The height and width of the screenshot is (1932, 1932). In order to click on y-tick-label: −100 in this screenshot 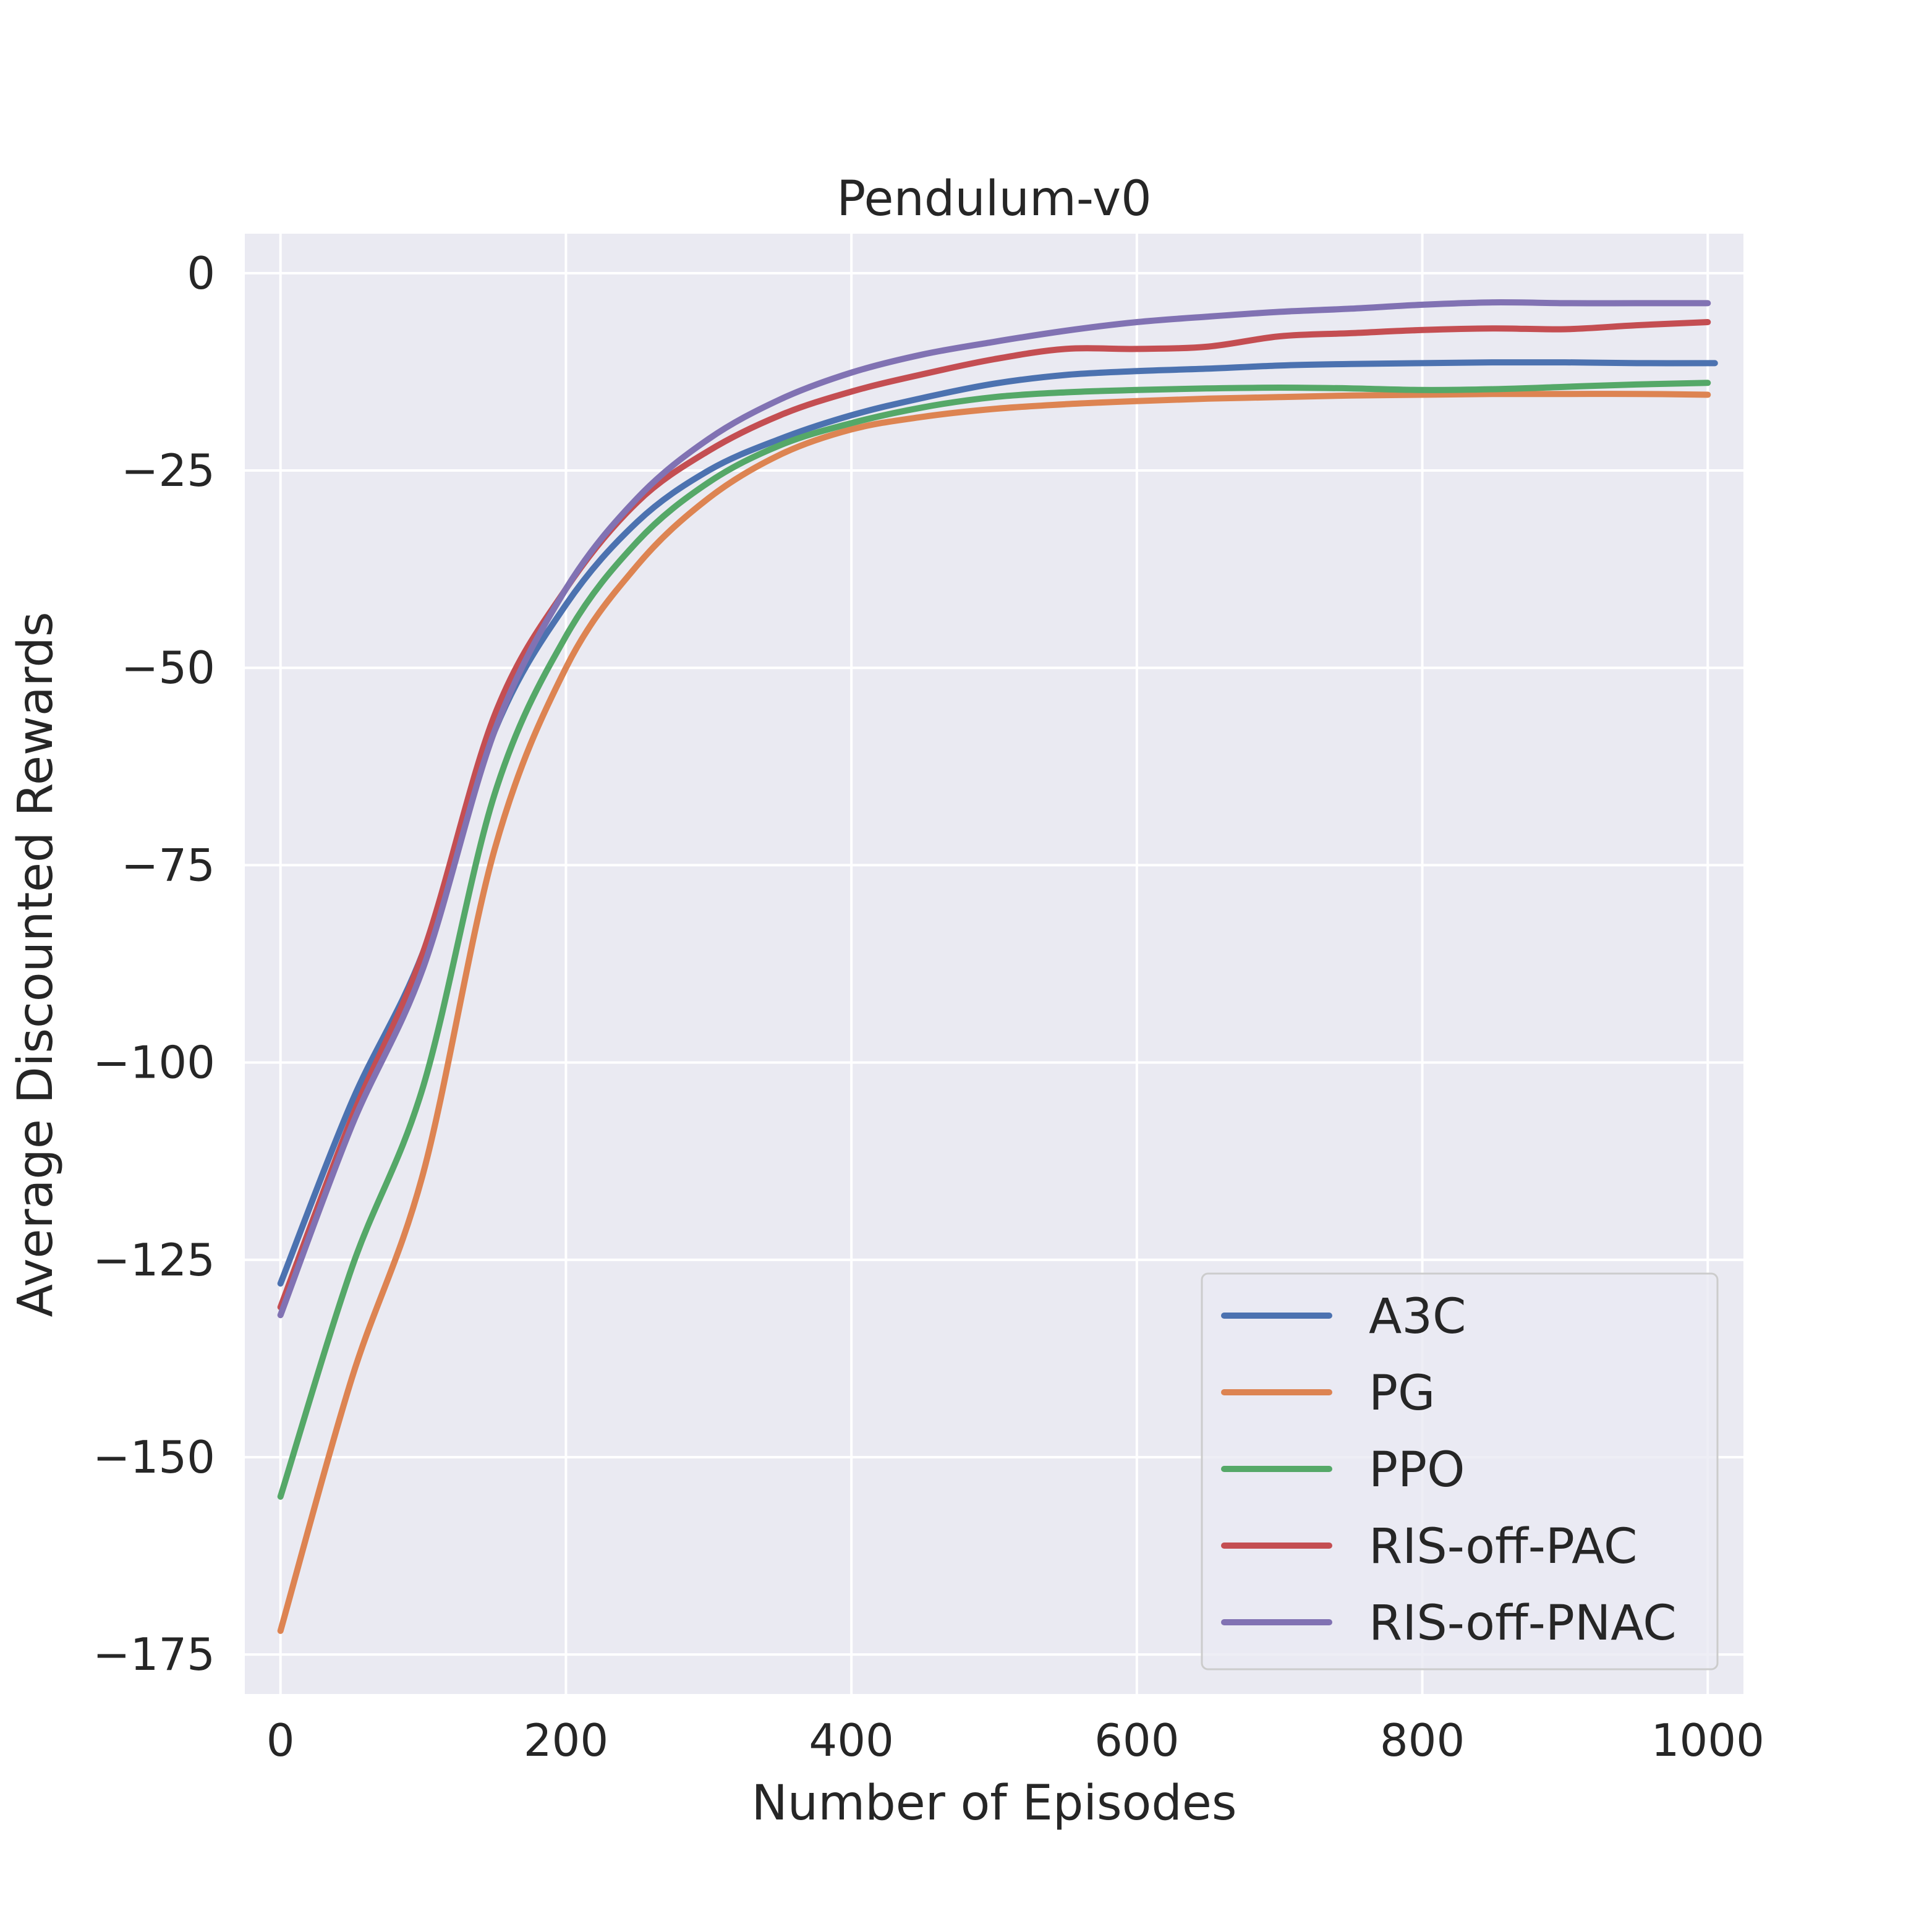, I will do `click(154, 1063)`.